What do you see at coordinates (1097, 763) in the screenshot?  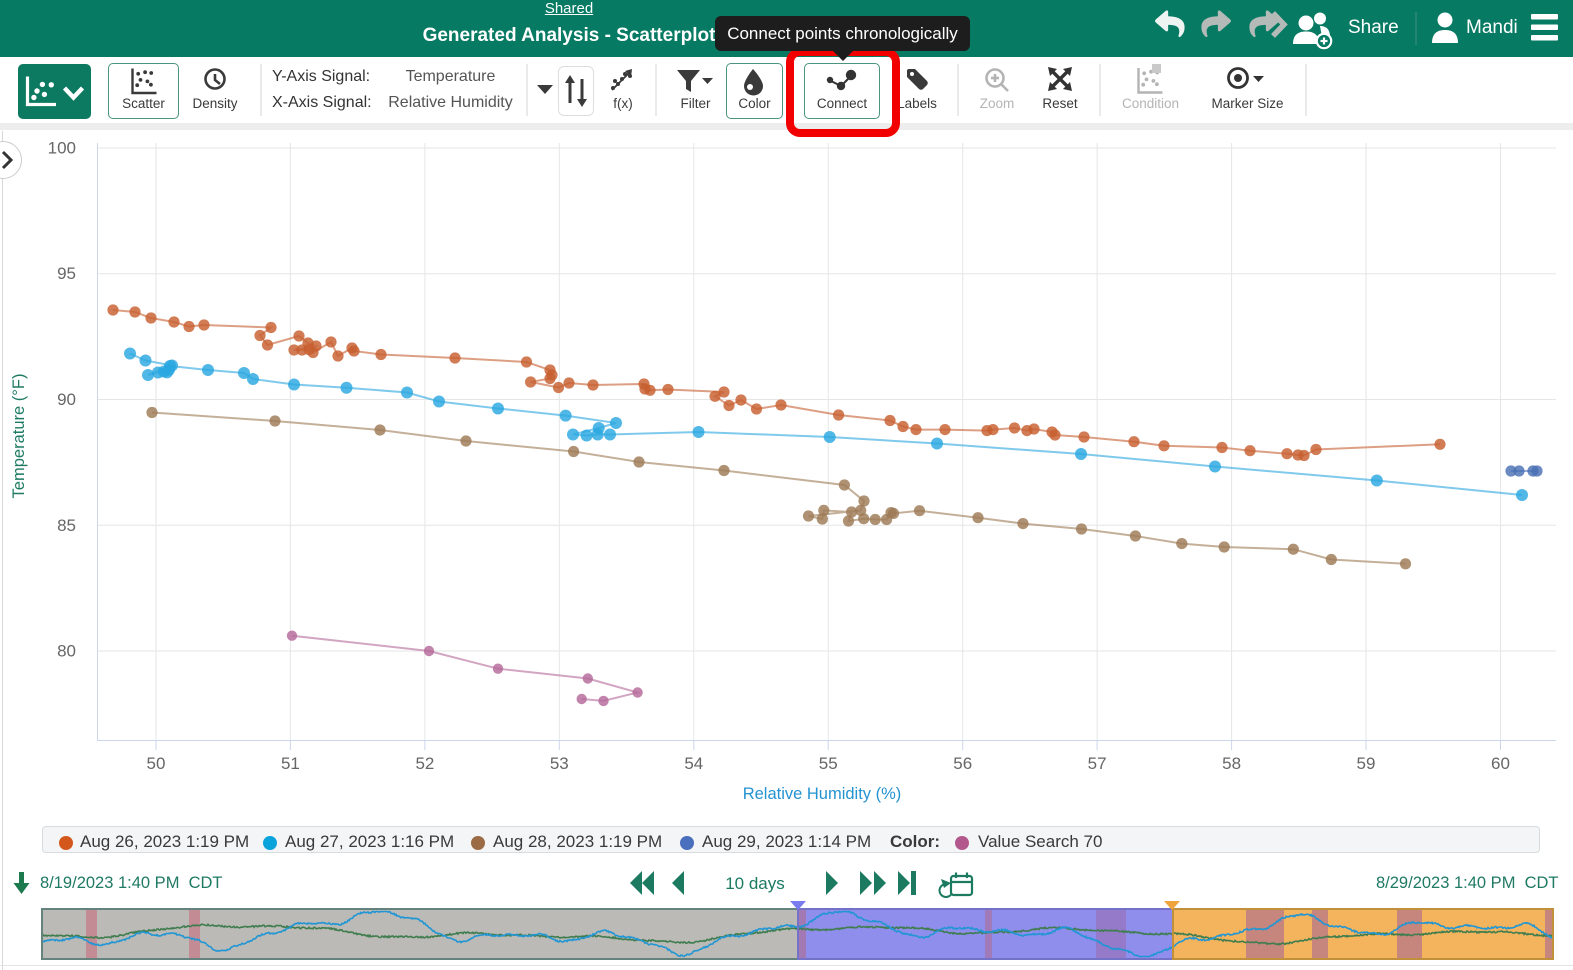 I see `svg-text: 57` at bounding box center [1097, 763].